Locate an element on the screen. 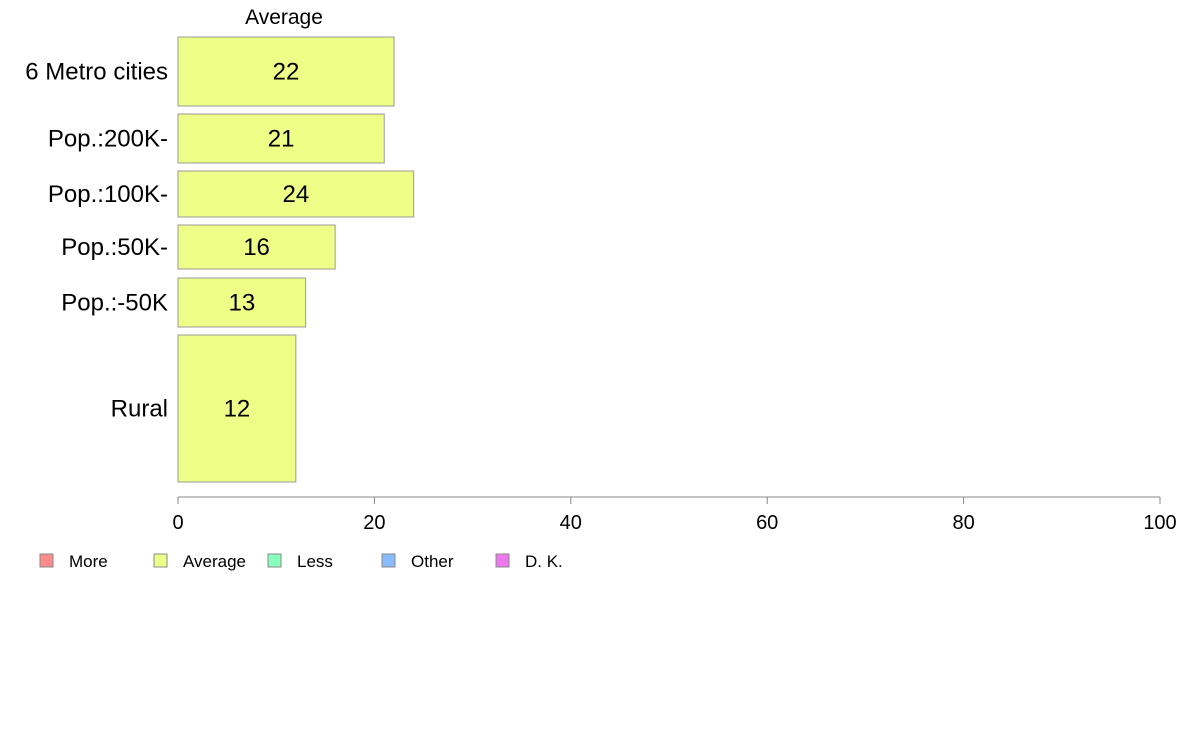 This screenshot has width=1188, height=736. category-label-0: 6 Metro cities is located at coordinates (96, 72).